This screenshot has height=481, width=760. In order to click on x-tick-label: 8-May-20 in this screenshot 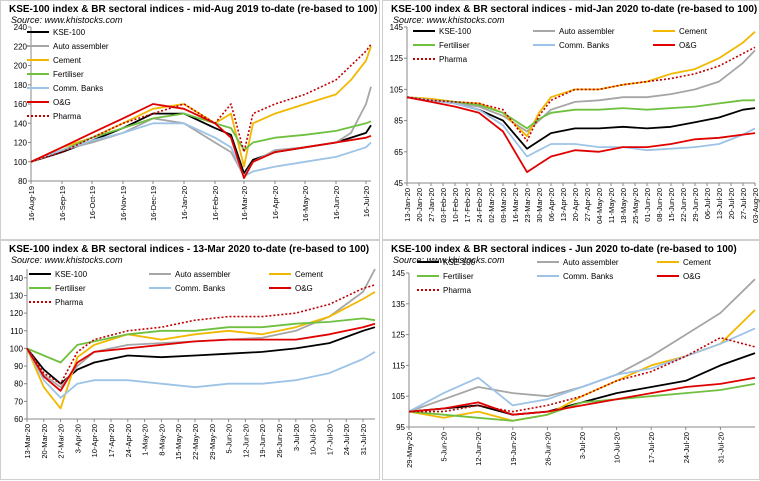, I will do `click(161, 440)`.